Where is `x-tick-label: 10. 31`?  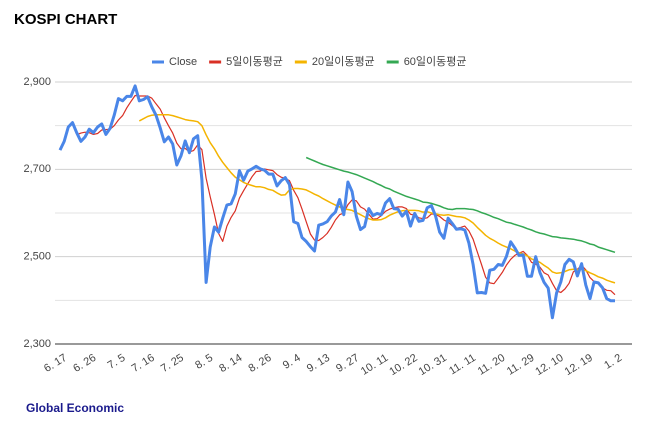 x-tick-label: 10. 31 is located at coordinates (433, 365).